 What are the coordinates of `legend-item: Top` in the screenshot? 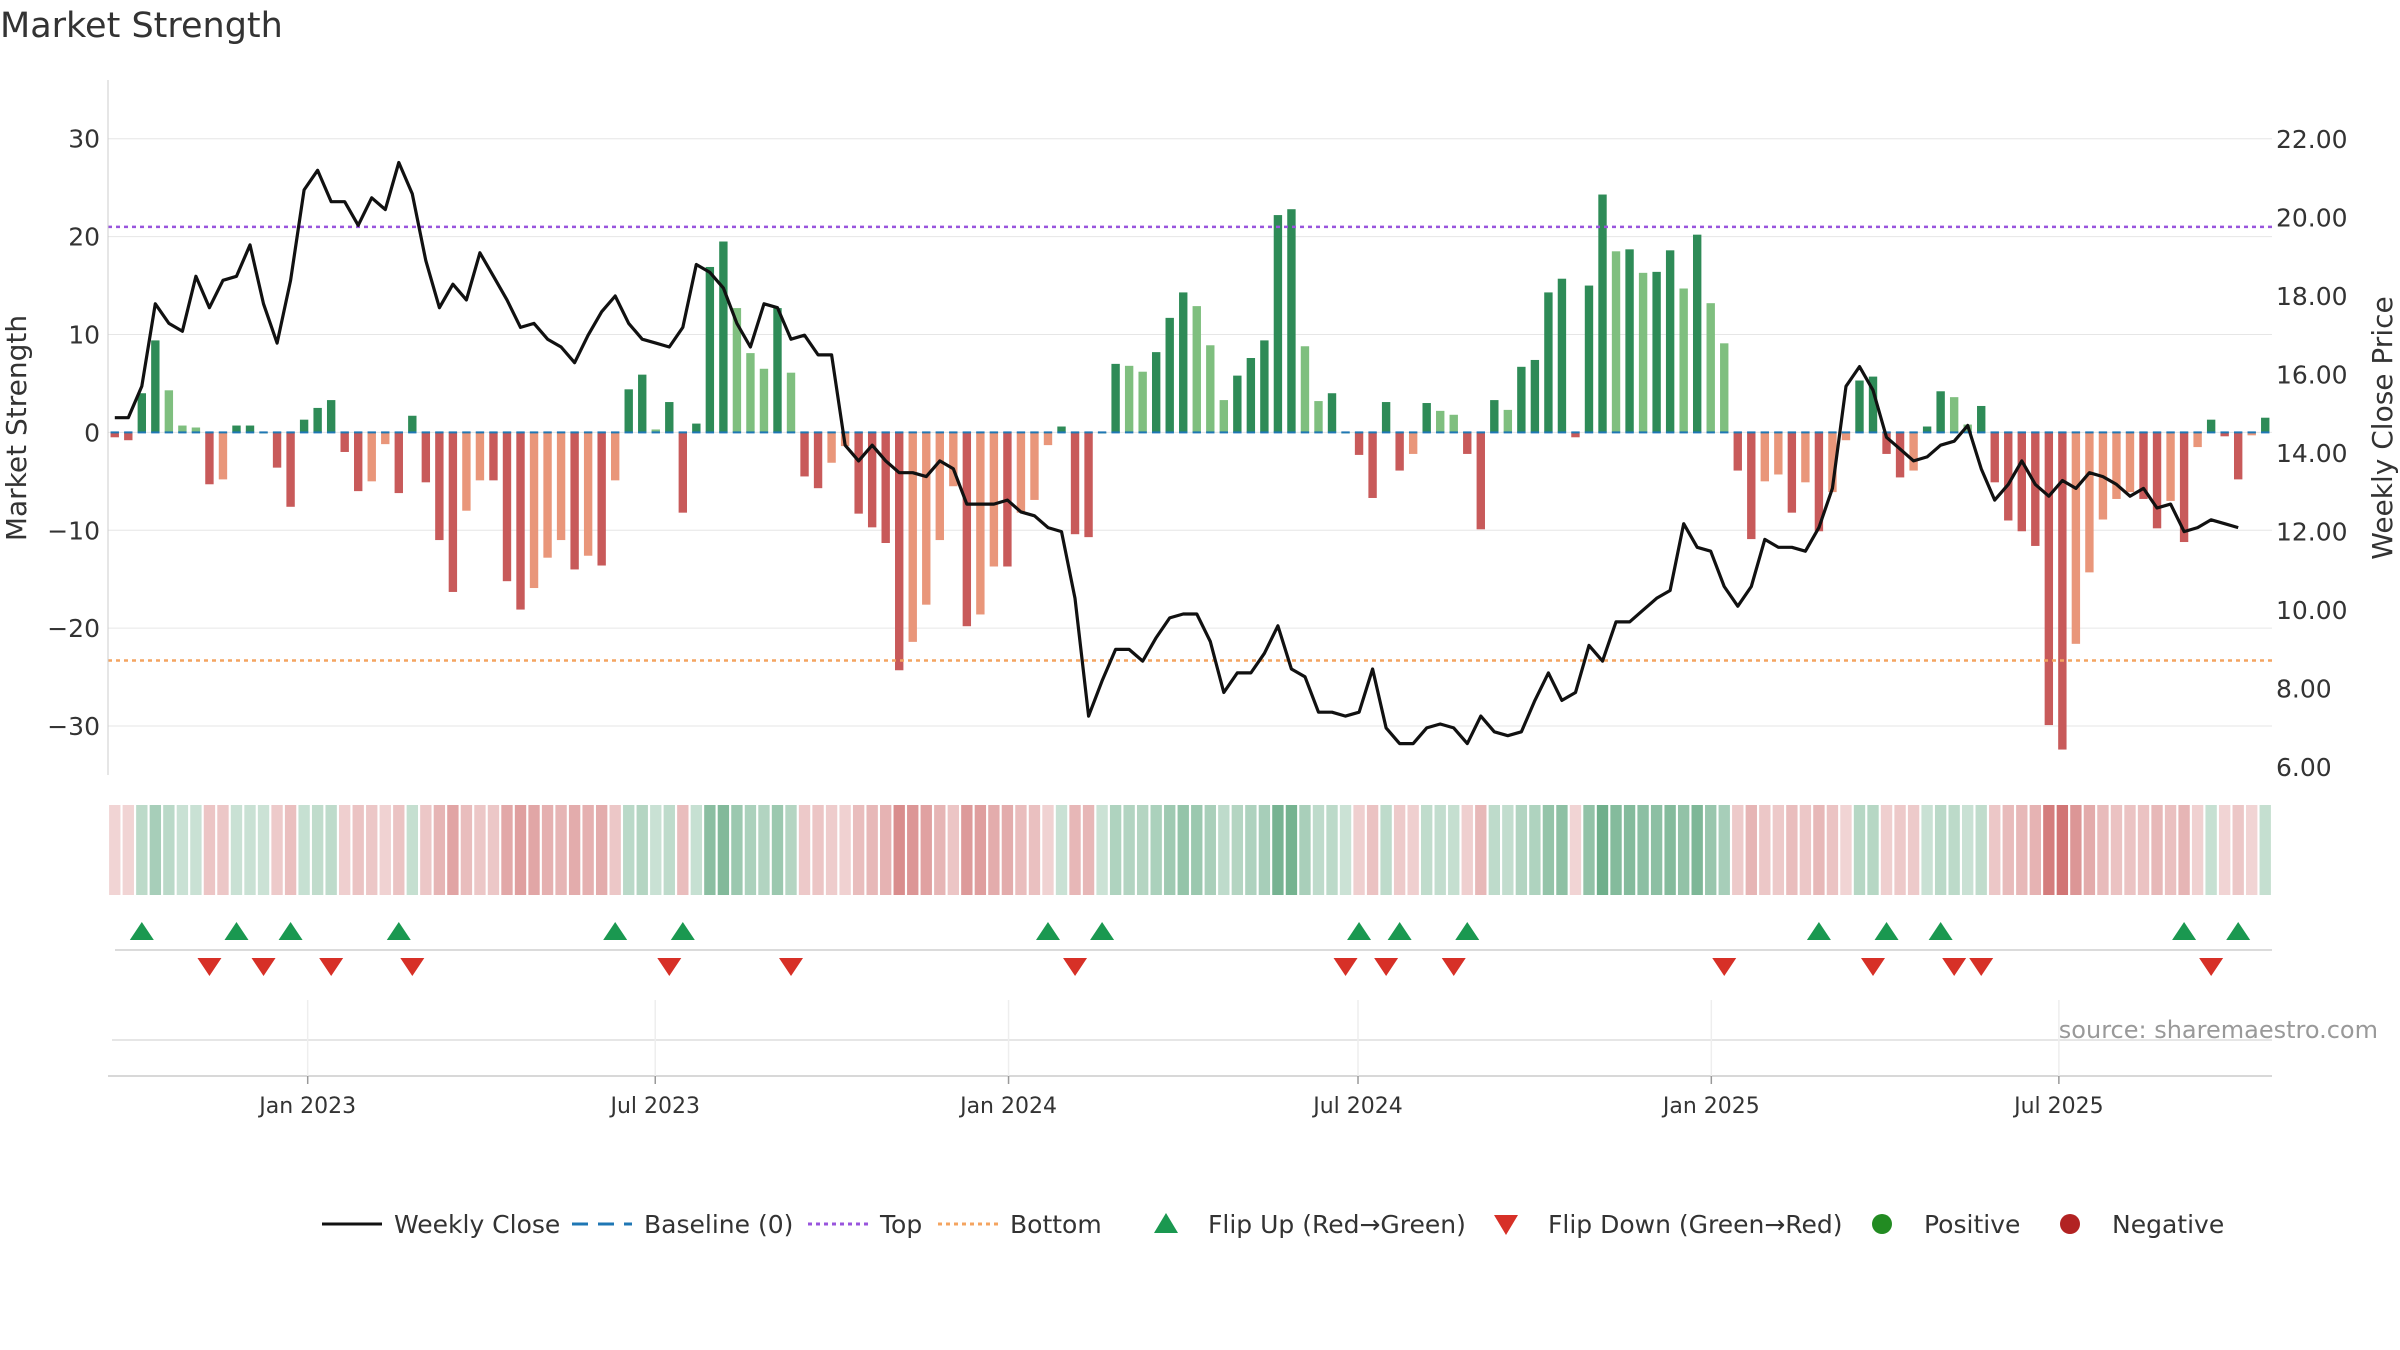 It's located at (865, 1224).